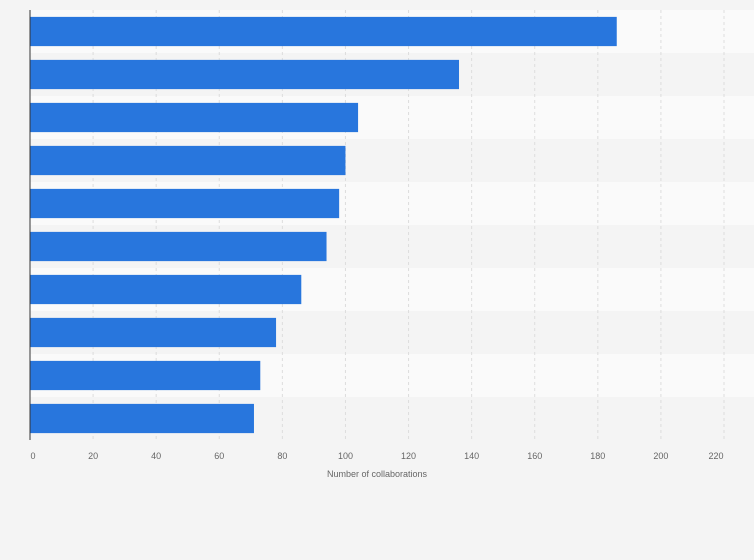  Describe the element at coordinates (282, 456) in the screenshot. I see `x-tick-label: 80` at that location.